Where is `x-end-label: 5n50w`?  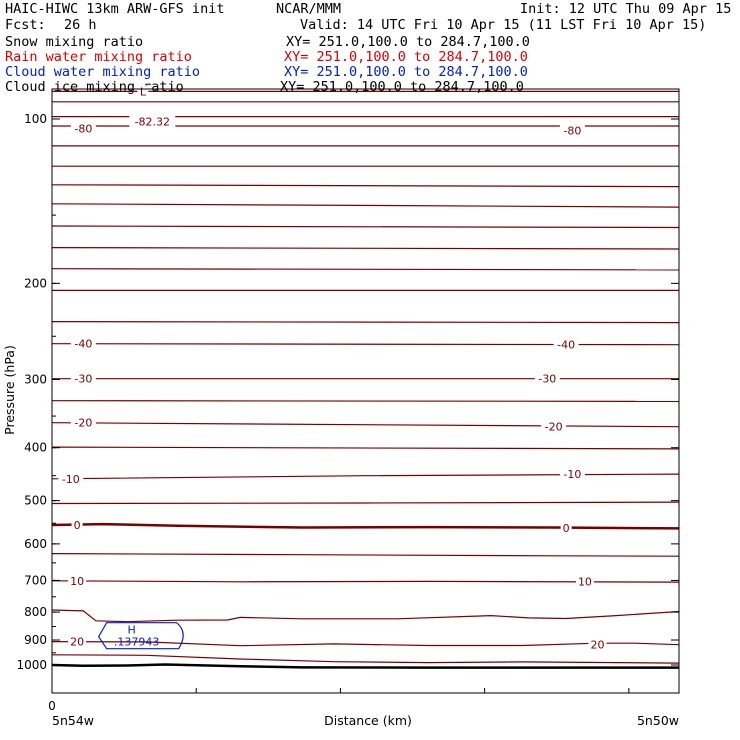
x-end-label: 5n50w is located at coordinates (658, 720).